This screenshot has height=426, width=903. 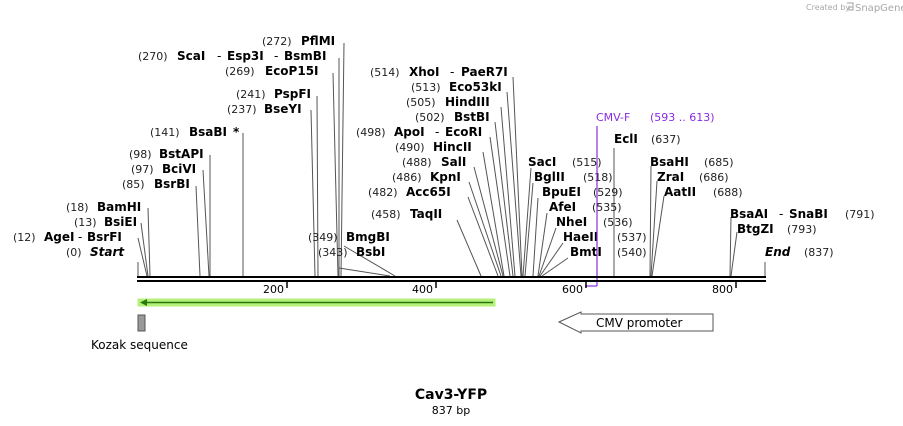 What do you see at coordinates (383, 192) in the screenshot?
I see `site-acc65i-pos: (482)` at bounding box center [383, 192].